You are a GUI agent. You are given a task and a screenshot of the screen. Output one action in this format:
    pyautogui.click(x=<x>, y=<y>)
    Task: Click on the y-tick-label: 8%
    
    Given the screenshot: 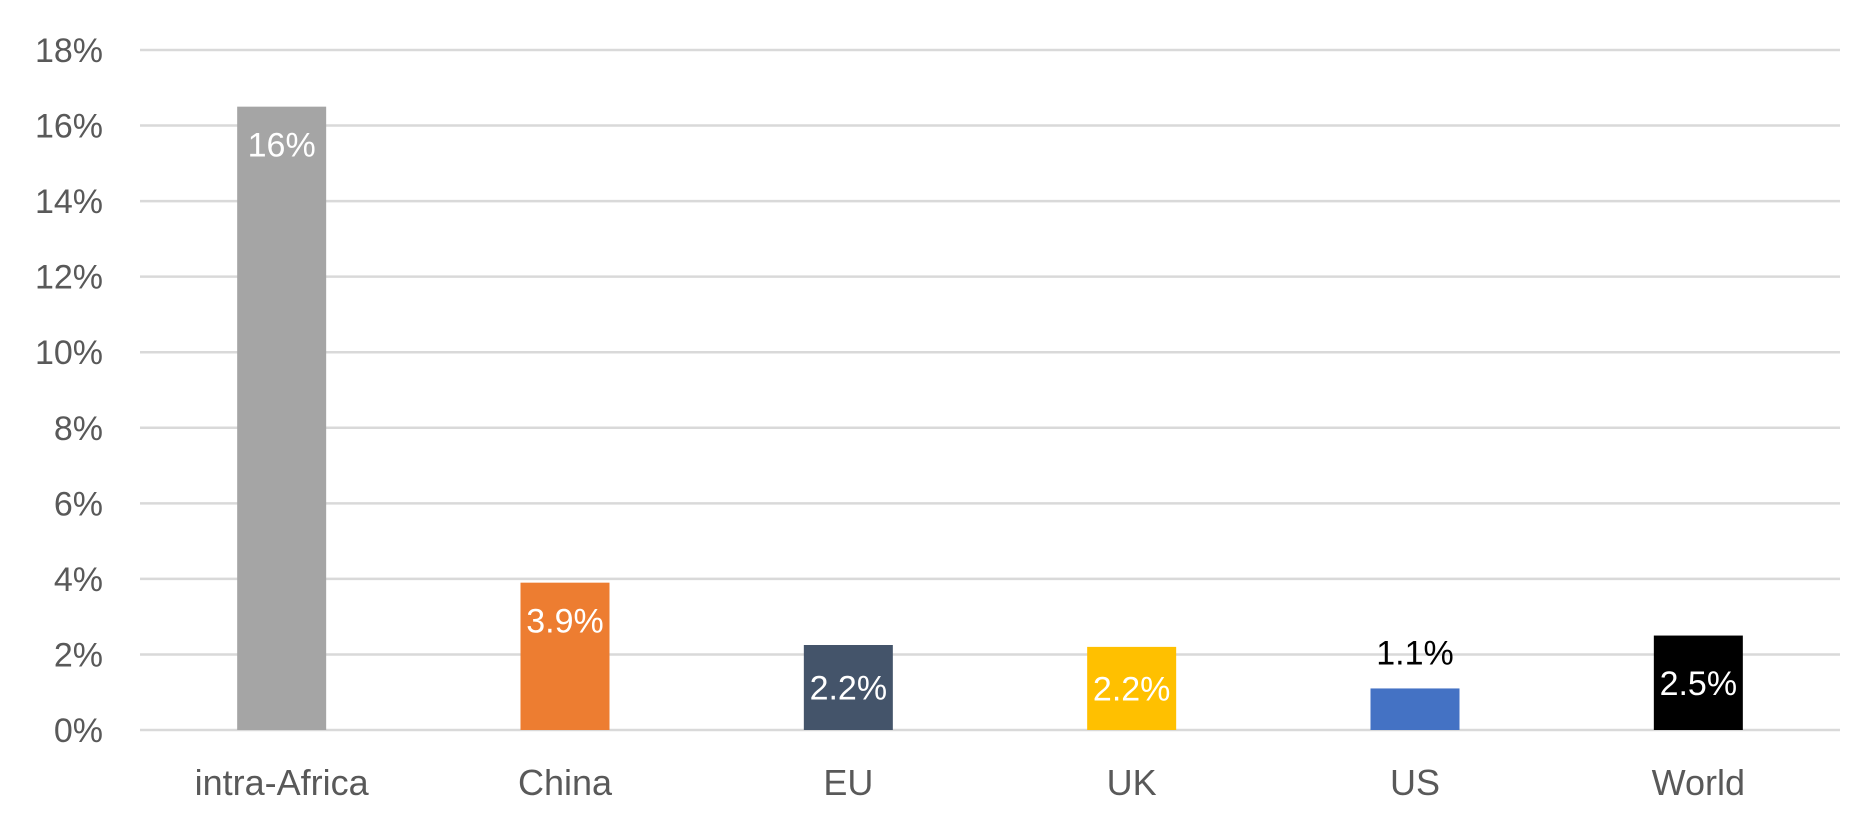 What is the action you would take?
    pyautogui.click(x=78, y=429)
    